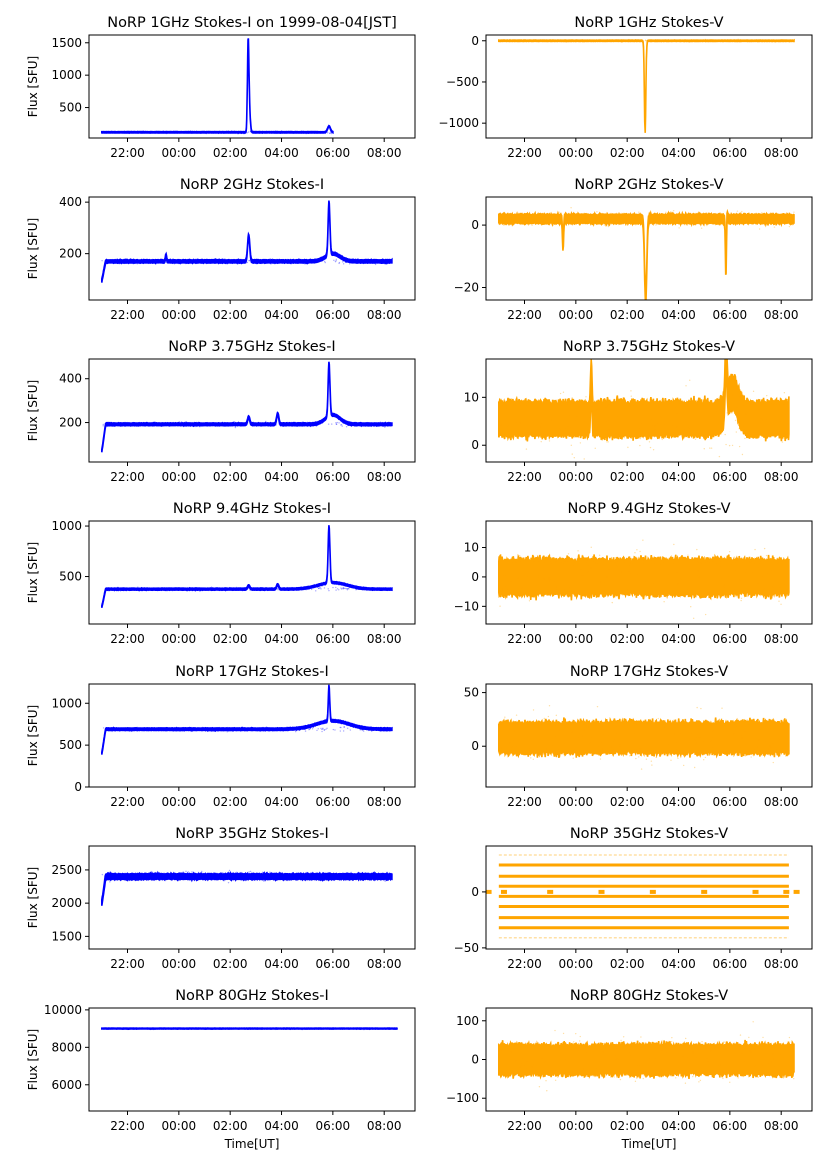 The width and height of the screenshot is (827, 1169). Describe the element at coordinates (33, 248) in the screenshot. I see `y-axis-label: Flux [SFU]` at that location.